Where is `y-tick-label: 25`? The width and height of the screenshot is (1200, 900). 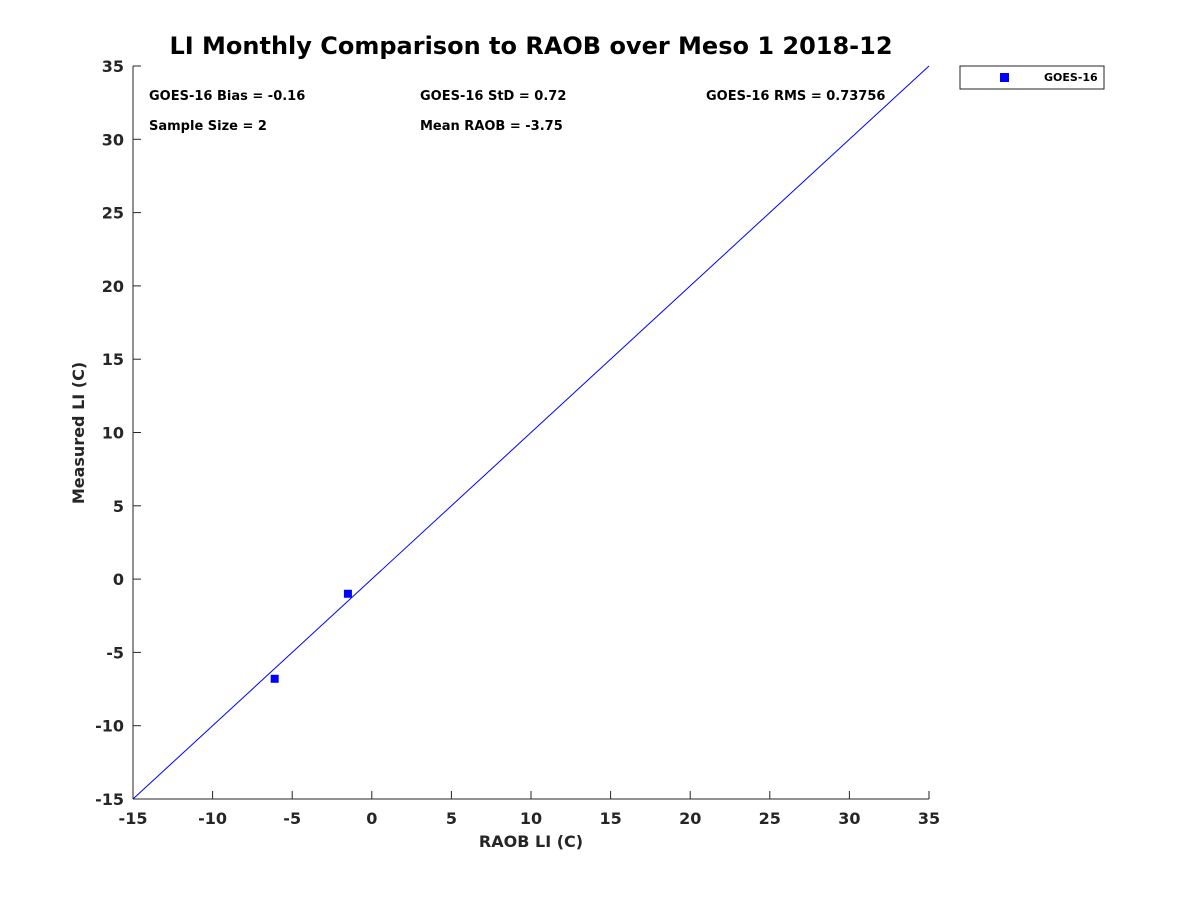 y-tick-label: 25 is located at coordinates (113, 213).